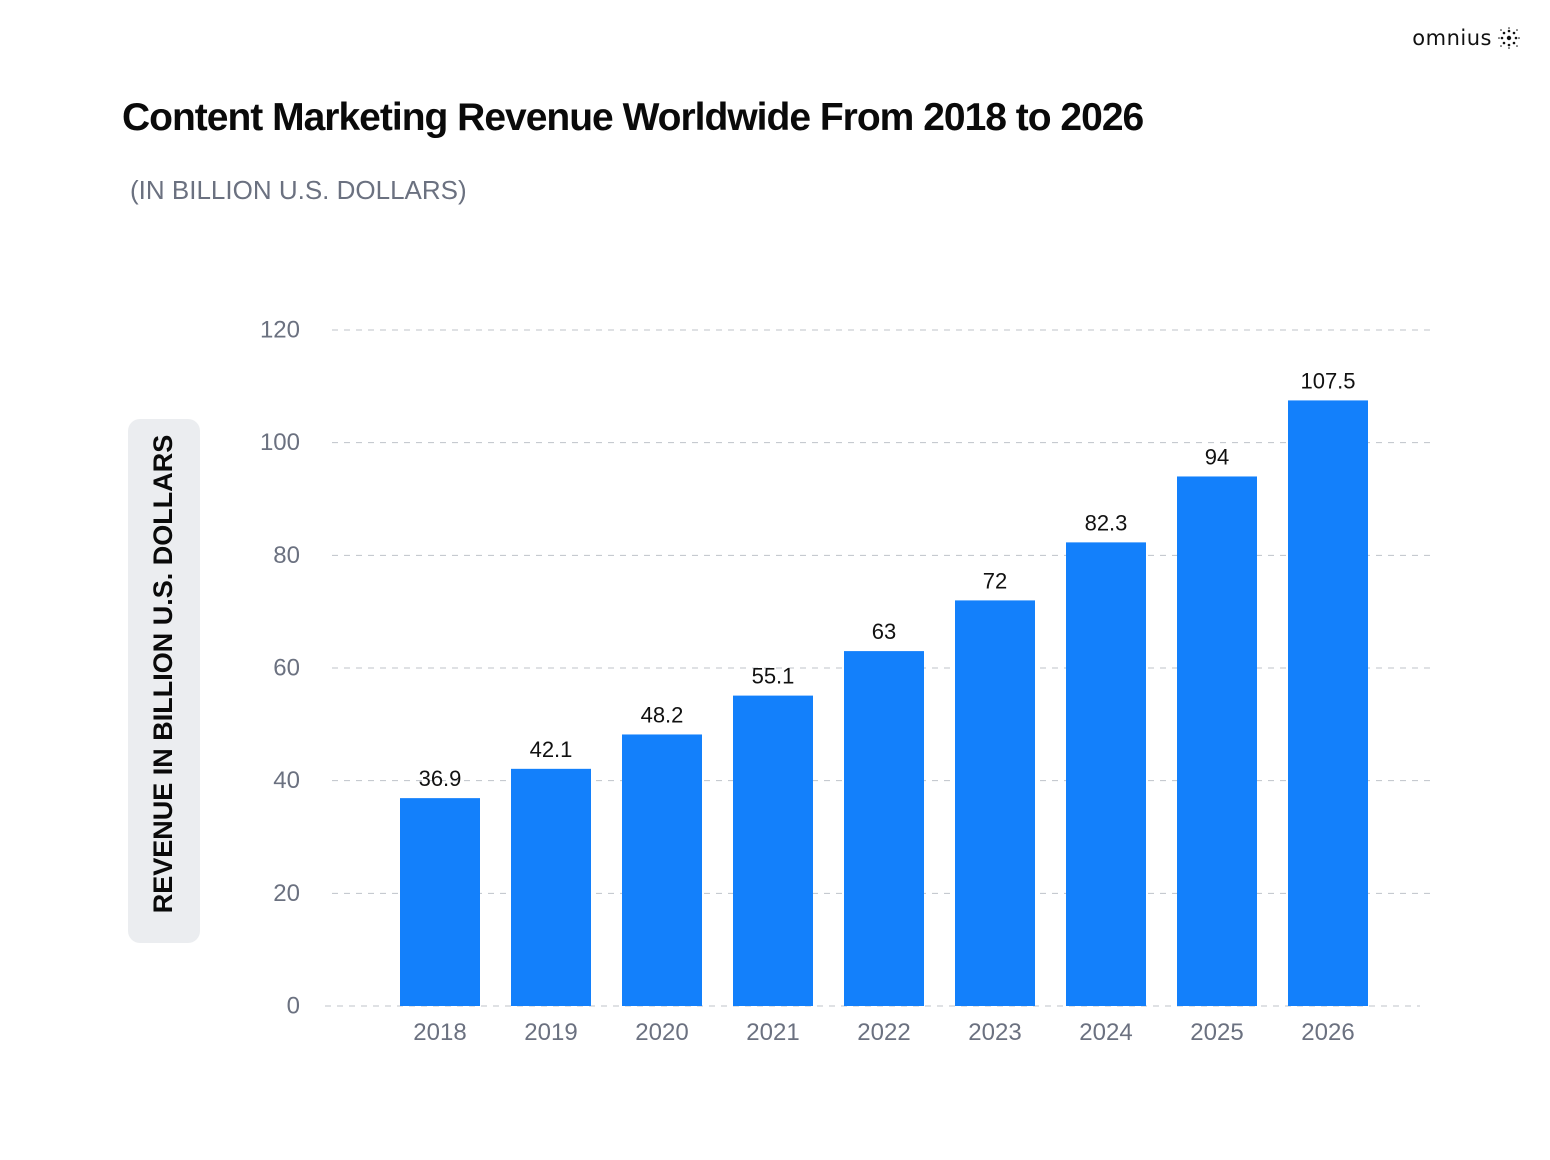  I want to click on y-tick-label: 80, so click(286, 555).